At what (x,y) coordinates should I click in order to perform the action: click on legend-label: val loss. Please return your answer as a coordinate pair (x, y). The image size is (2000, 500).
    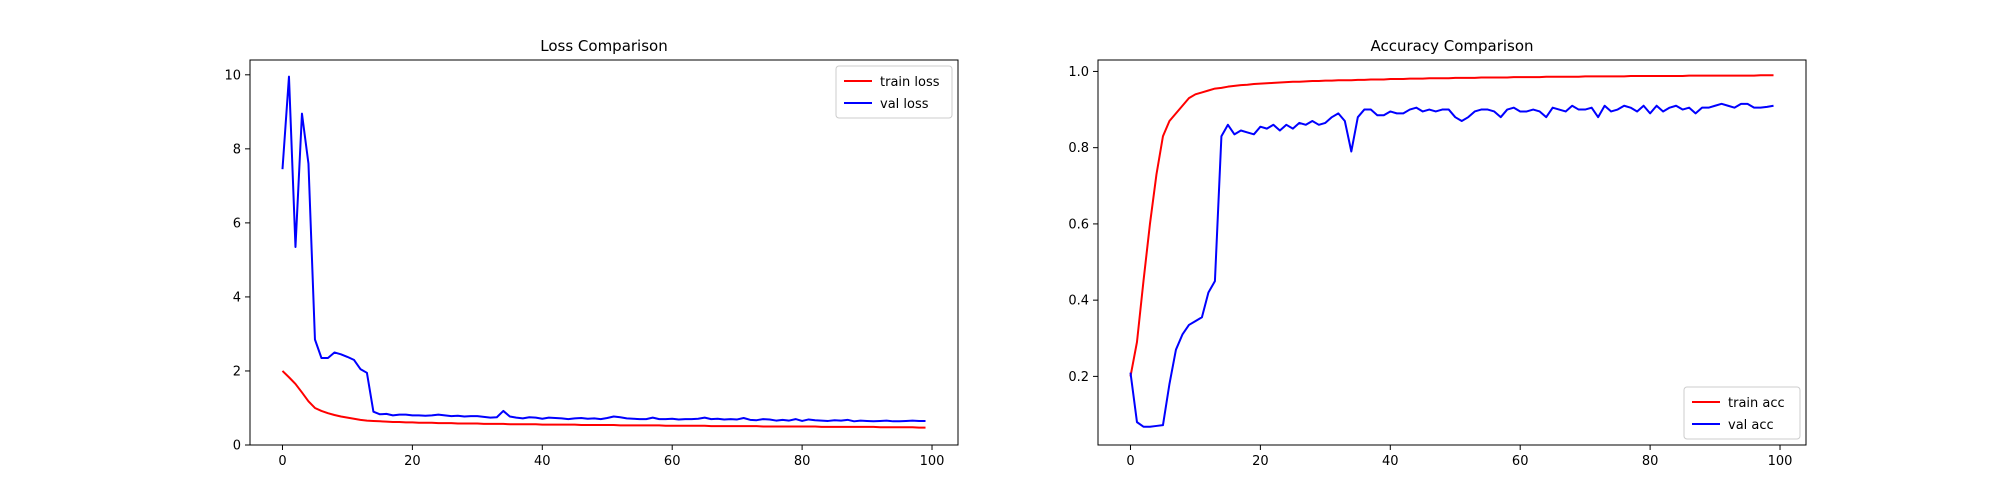
    Looking at the image, I should click on (904, 104).